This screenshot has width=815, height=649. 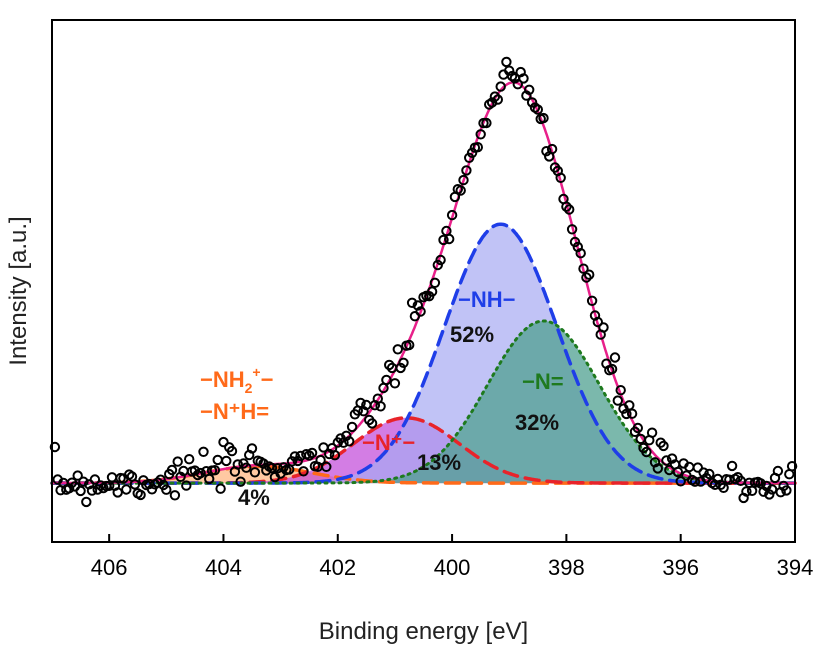 I want to click on x-tick-label: 394, so click(x=795, y=567).